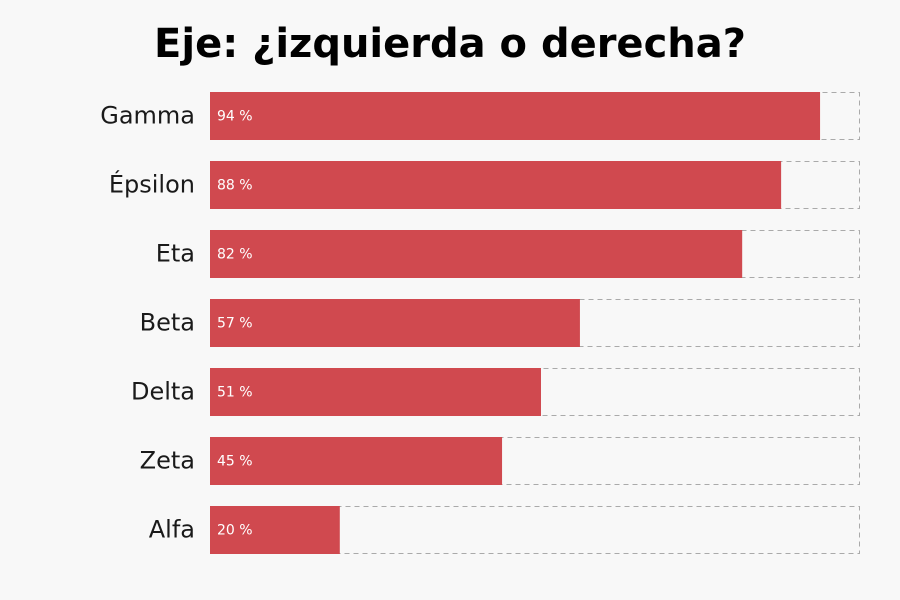 This screenshot has height=600, width=900. Describe the element at coordinates (275, 530) in the screenshot. I see `bar-alfa` at that location.